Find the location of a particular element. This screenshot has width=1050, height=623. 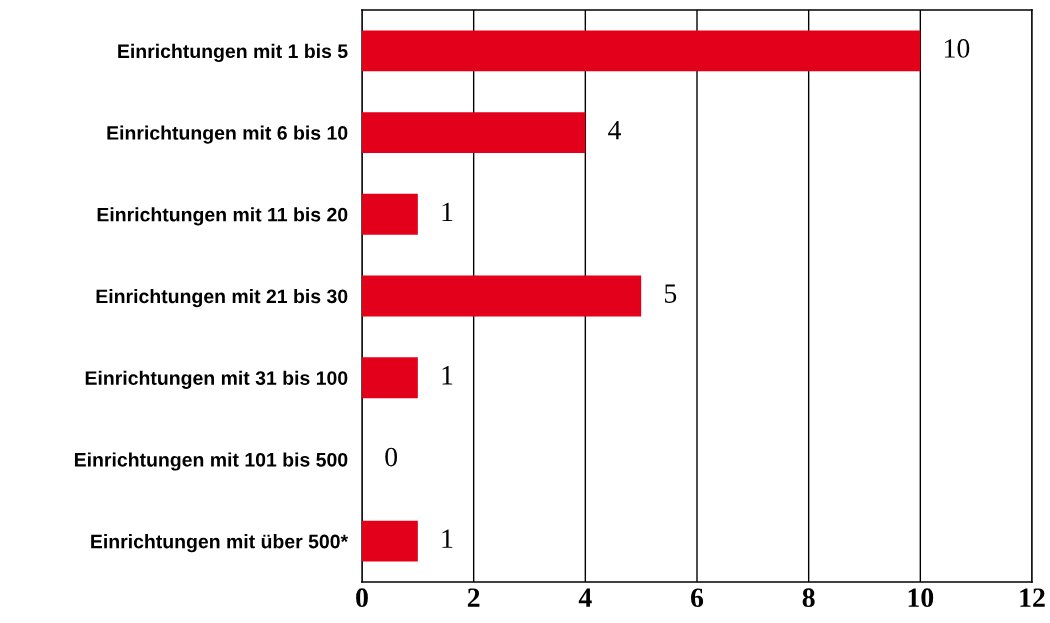

y-tick-label: Einrichtungen mit 1 bis 5 is located at coordinates (233, 53).